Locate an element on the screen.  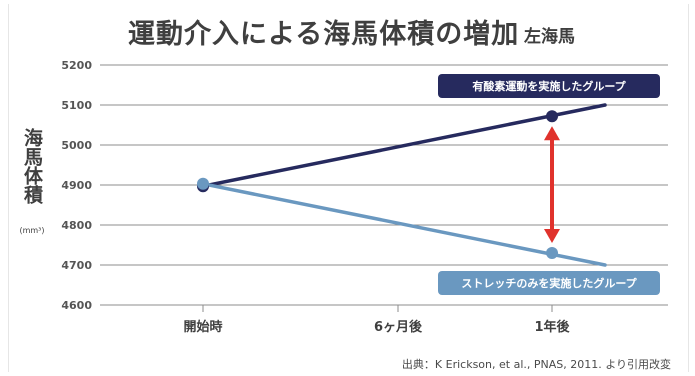
x-tick-label: 6ヶ月後 is located at coordinates (398, 327).